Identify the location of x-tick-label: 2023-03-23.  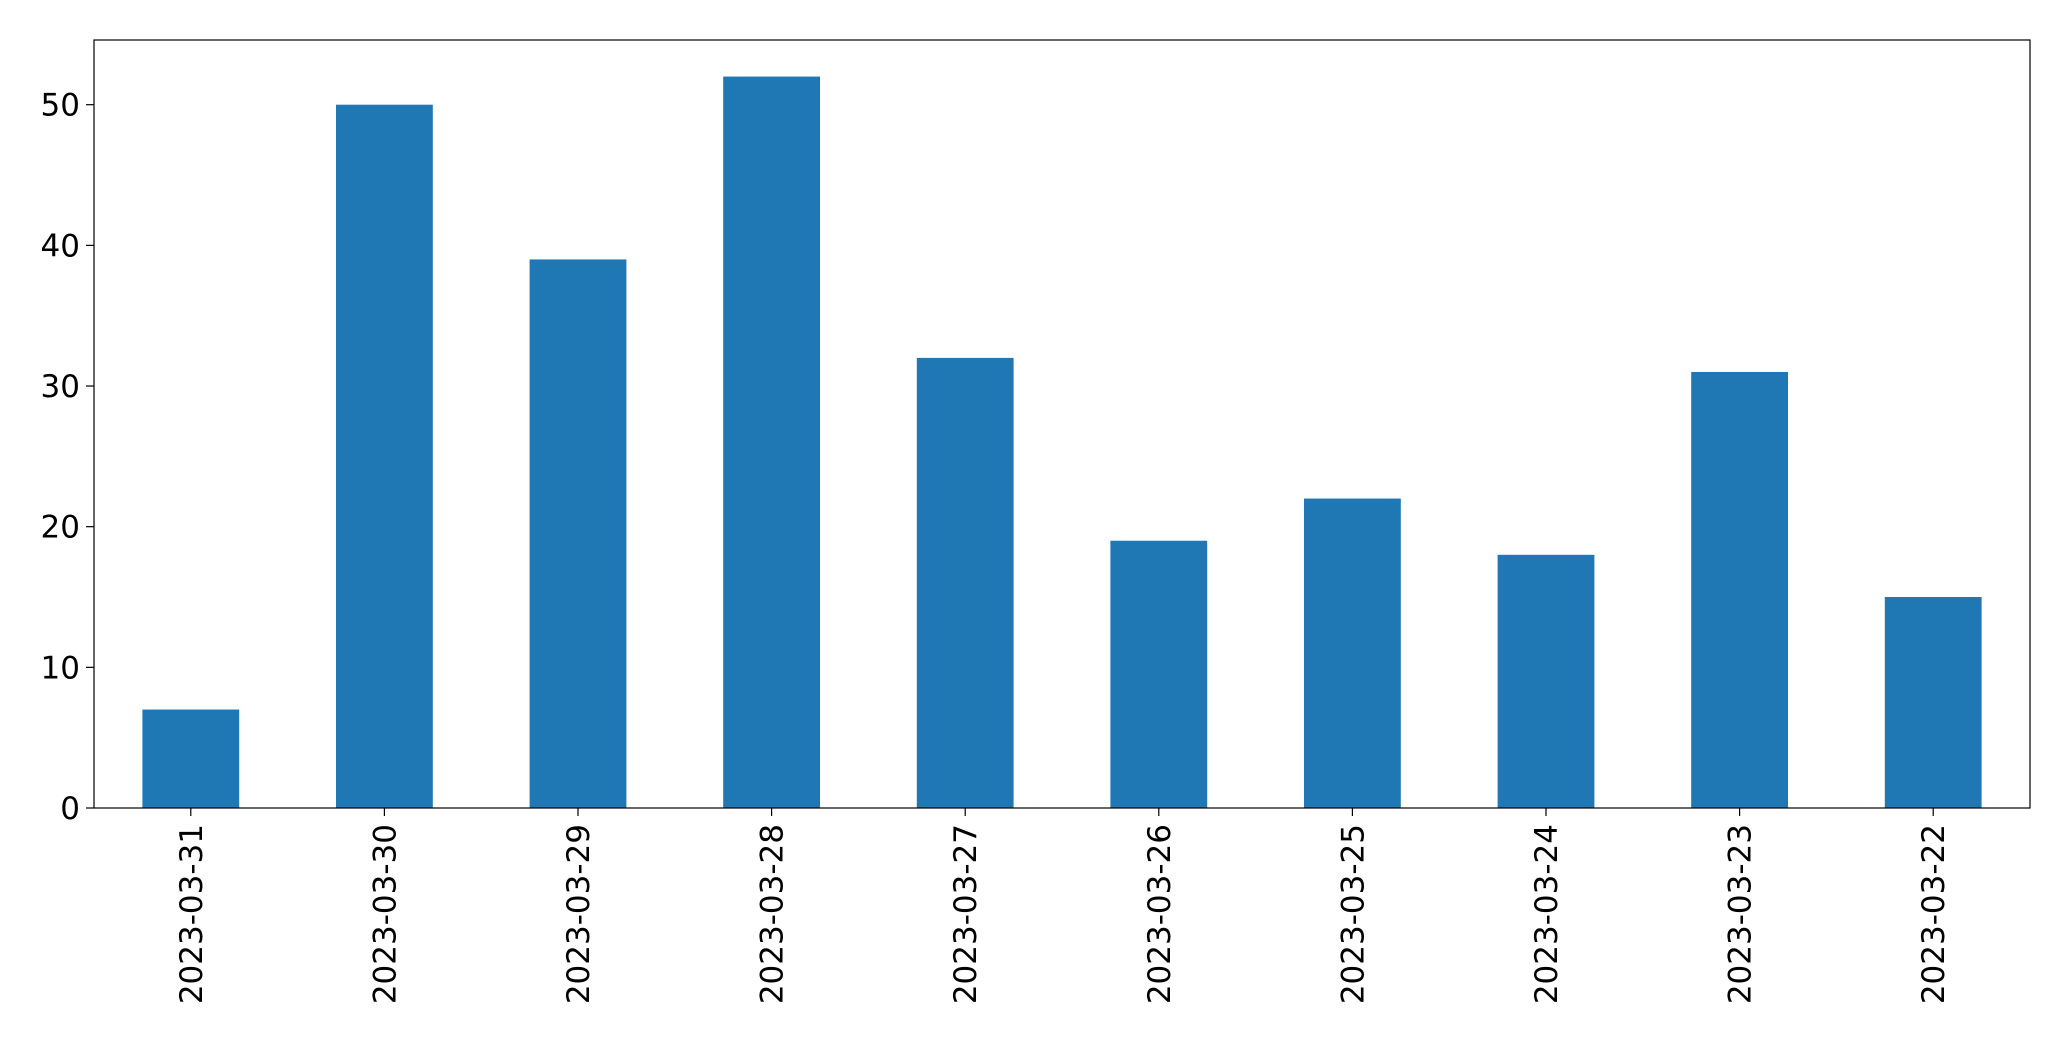
(1741, 914).